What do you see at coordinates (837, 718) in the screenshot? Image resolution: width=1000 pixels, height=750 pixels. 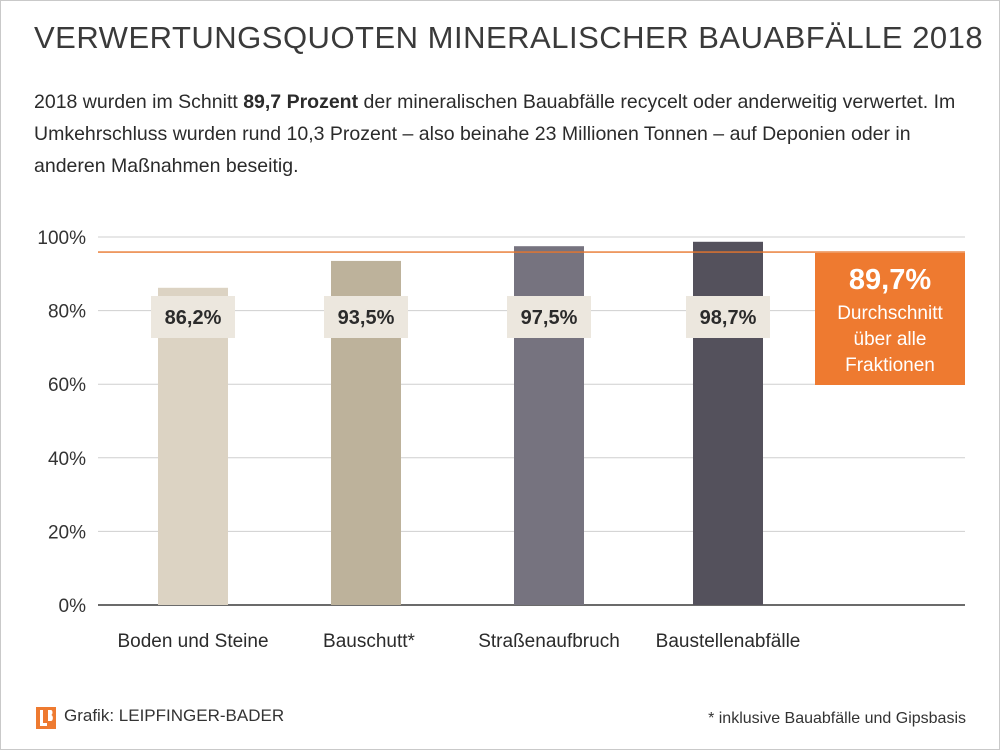 I see `footnote: * inklusive Bauabfälle und Gipsbasis` at bounding box center [837, 718].